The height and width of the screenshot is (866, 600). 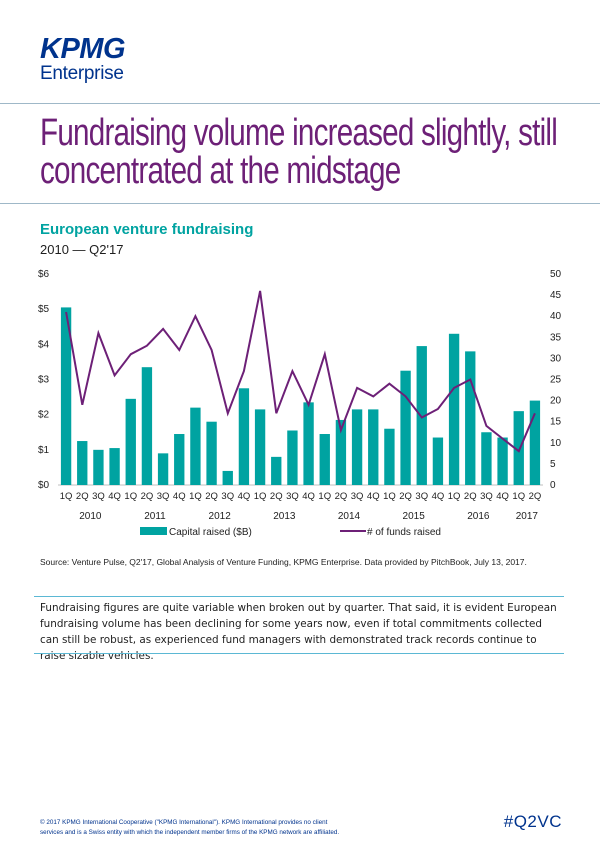 I want to click on year-tick-label: 2011, so click(x=155, y=516).